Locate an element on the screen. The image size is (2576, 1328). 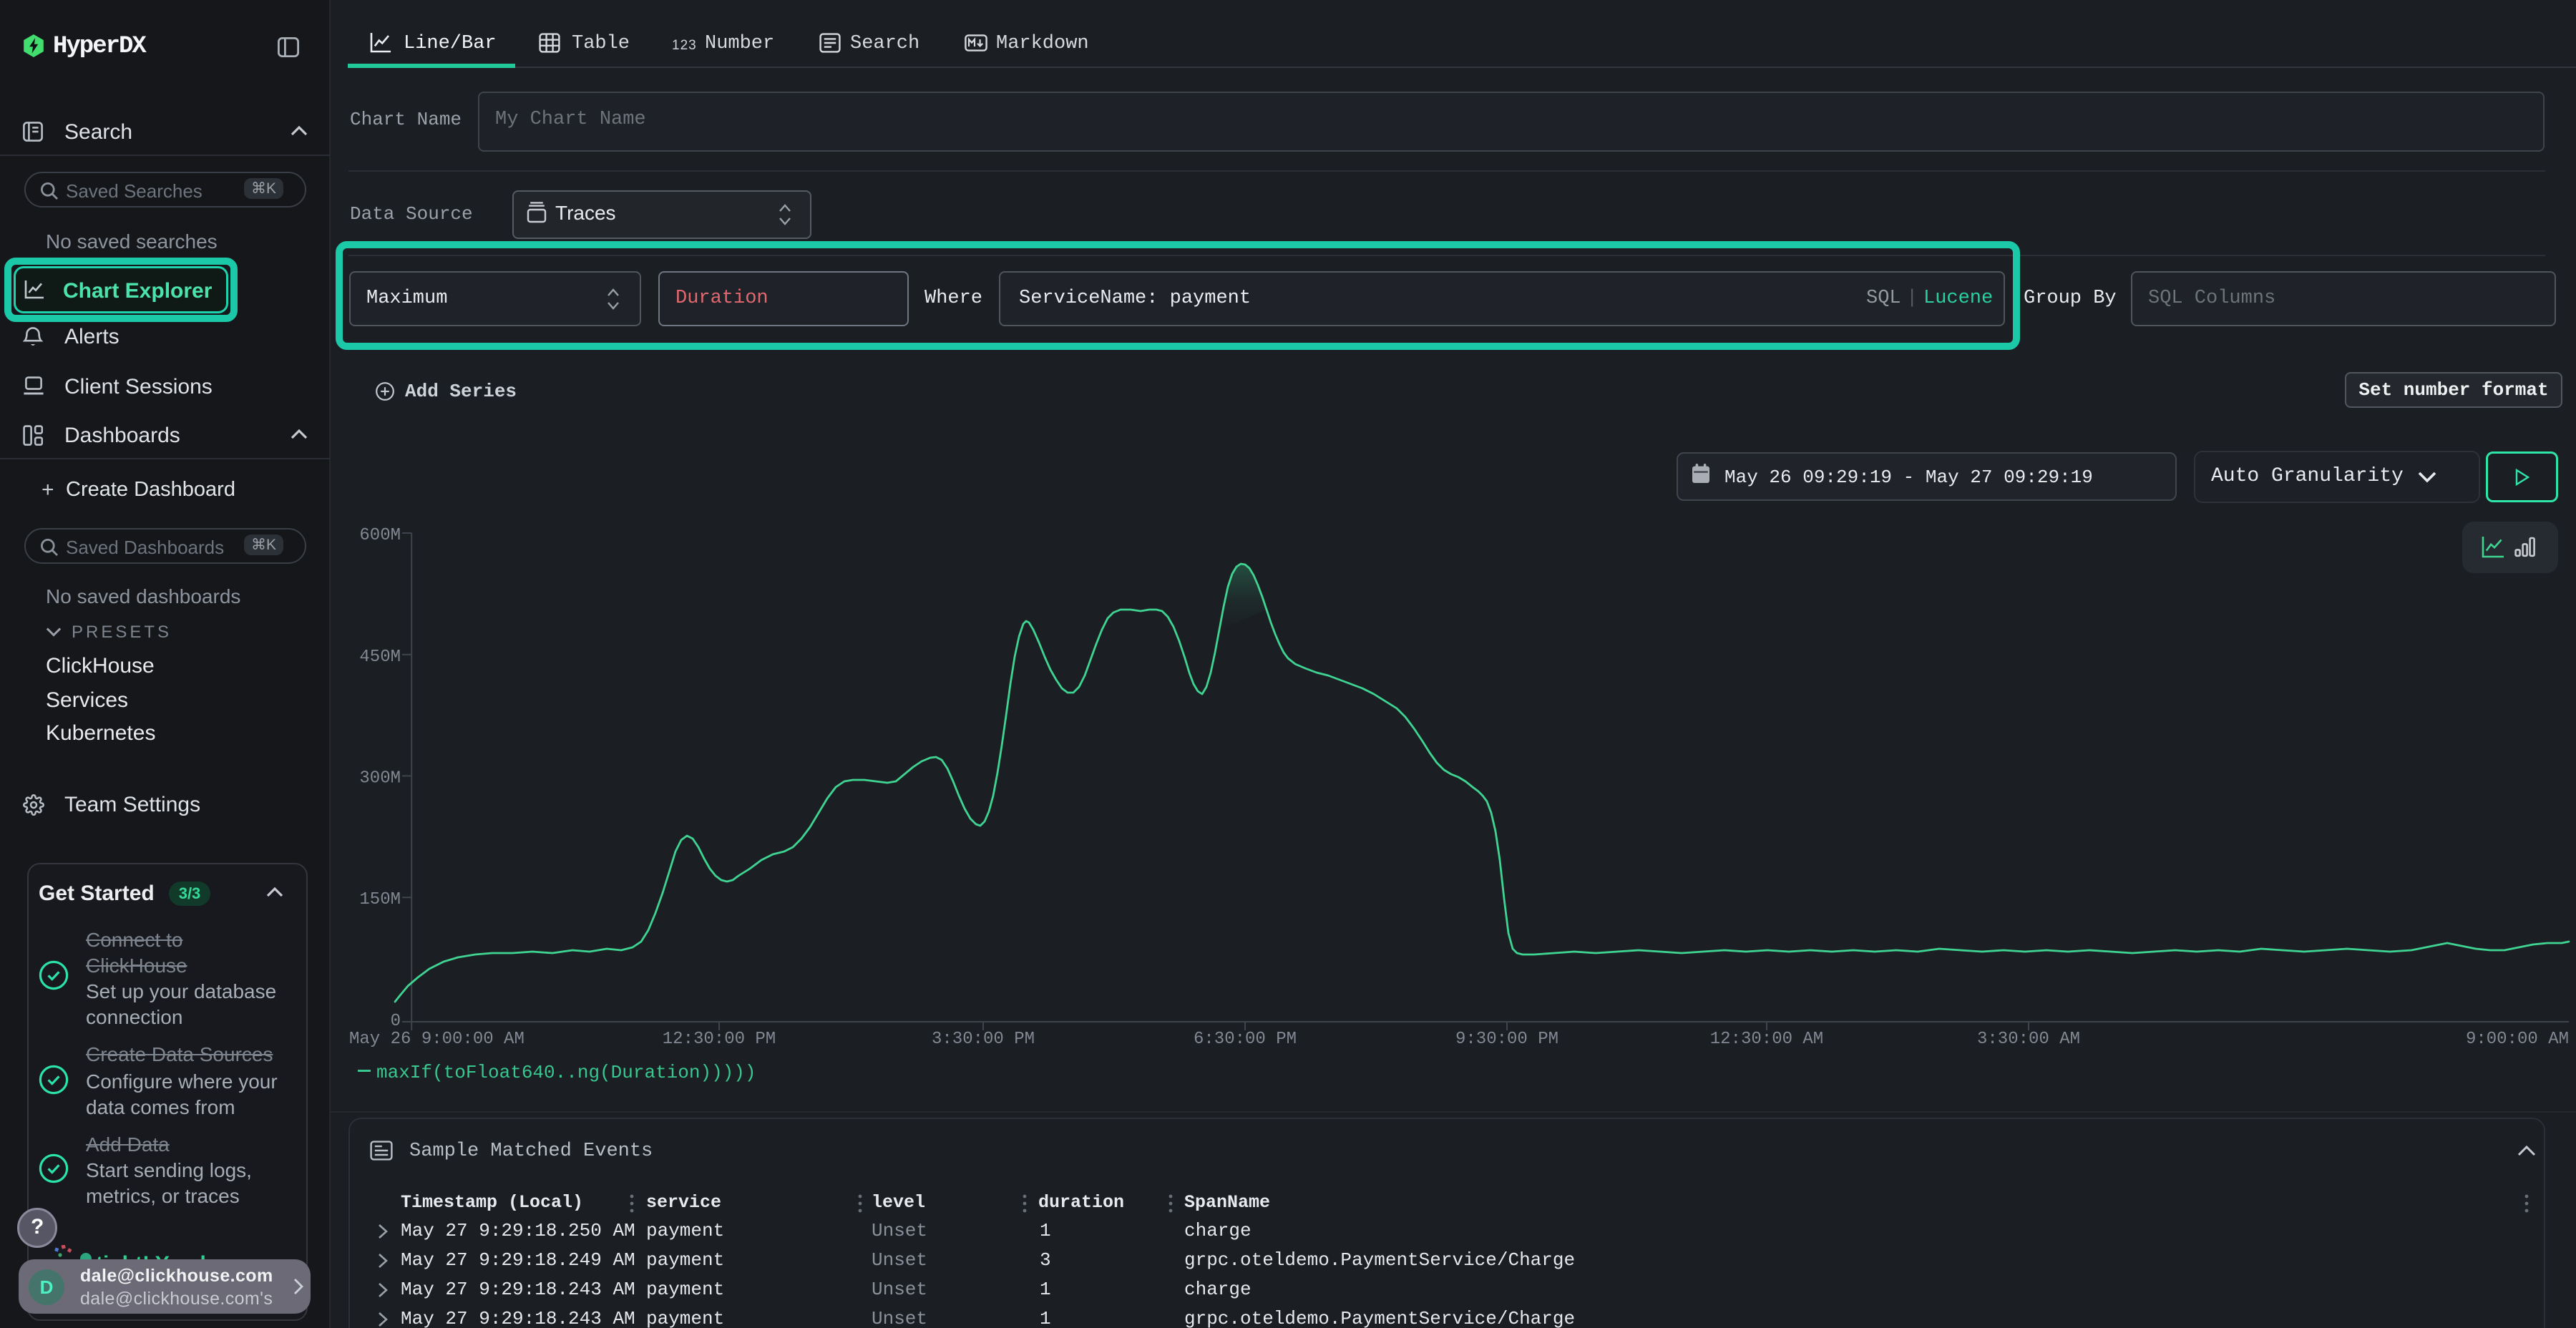
svg-text: 0 is located at coordinates (396, 1022).